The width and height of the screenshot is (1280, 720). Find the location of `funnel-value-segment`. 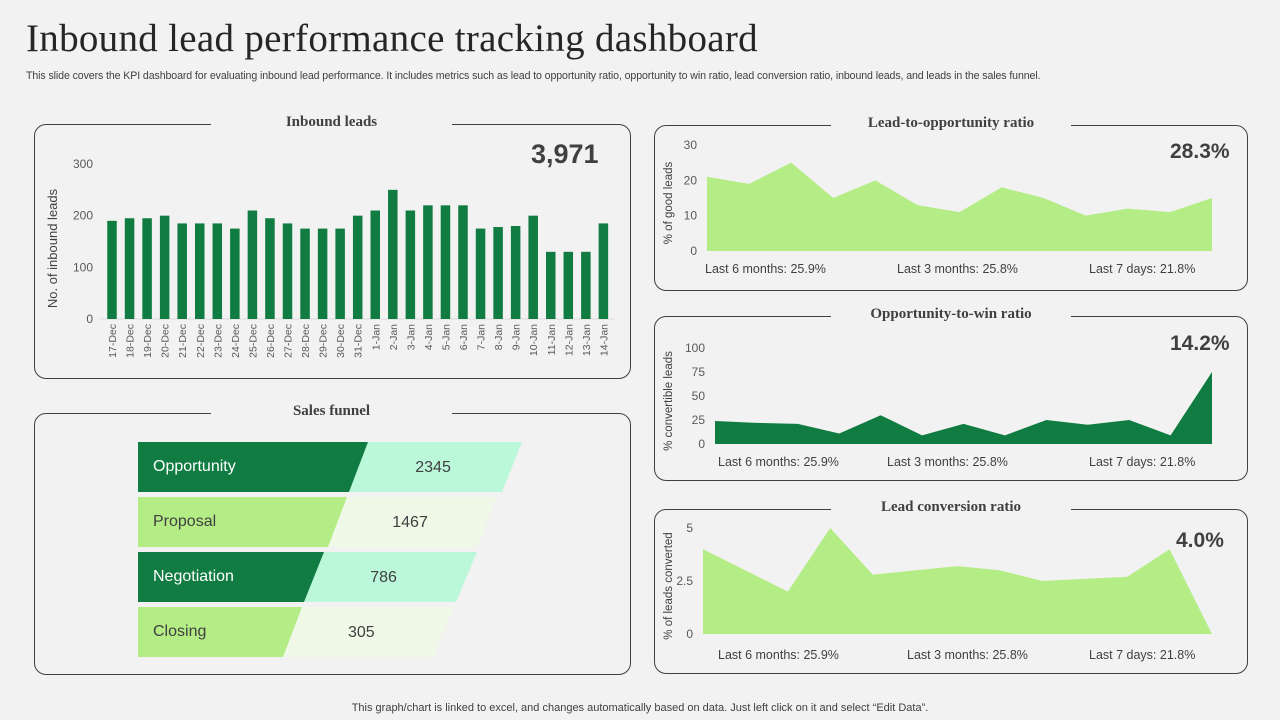

funnel-value-segment is located at coordinates (412, 522).